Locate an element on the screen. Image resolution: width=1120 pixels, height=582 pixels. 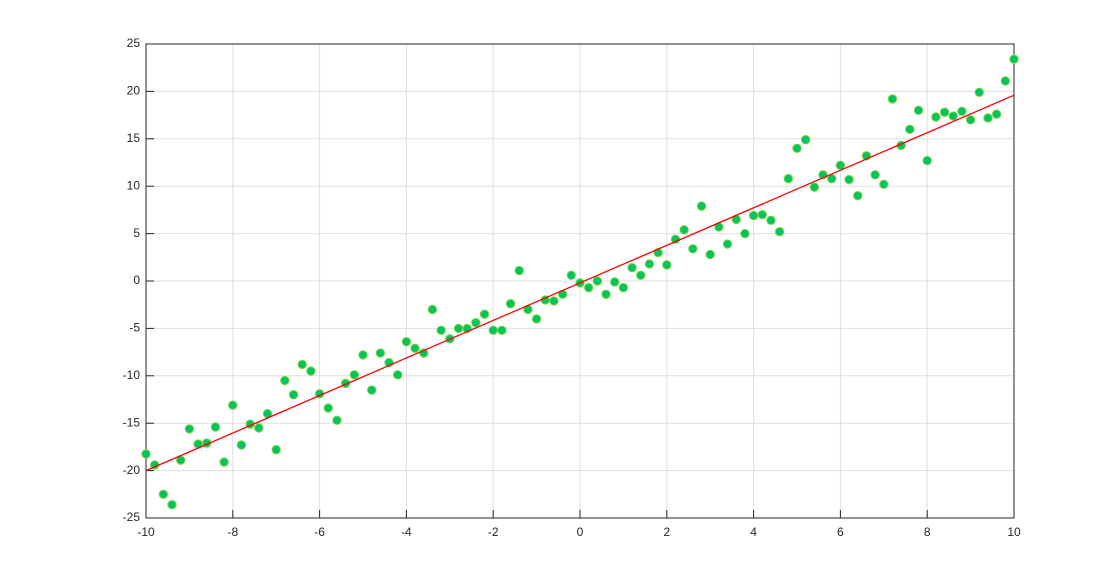
y-tick-label: -10 is located at coordinates (132, 375).